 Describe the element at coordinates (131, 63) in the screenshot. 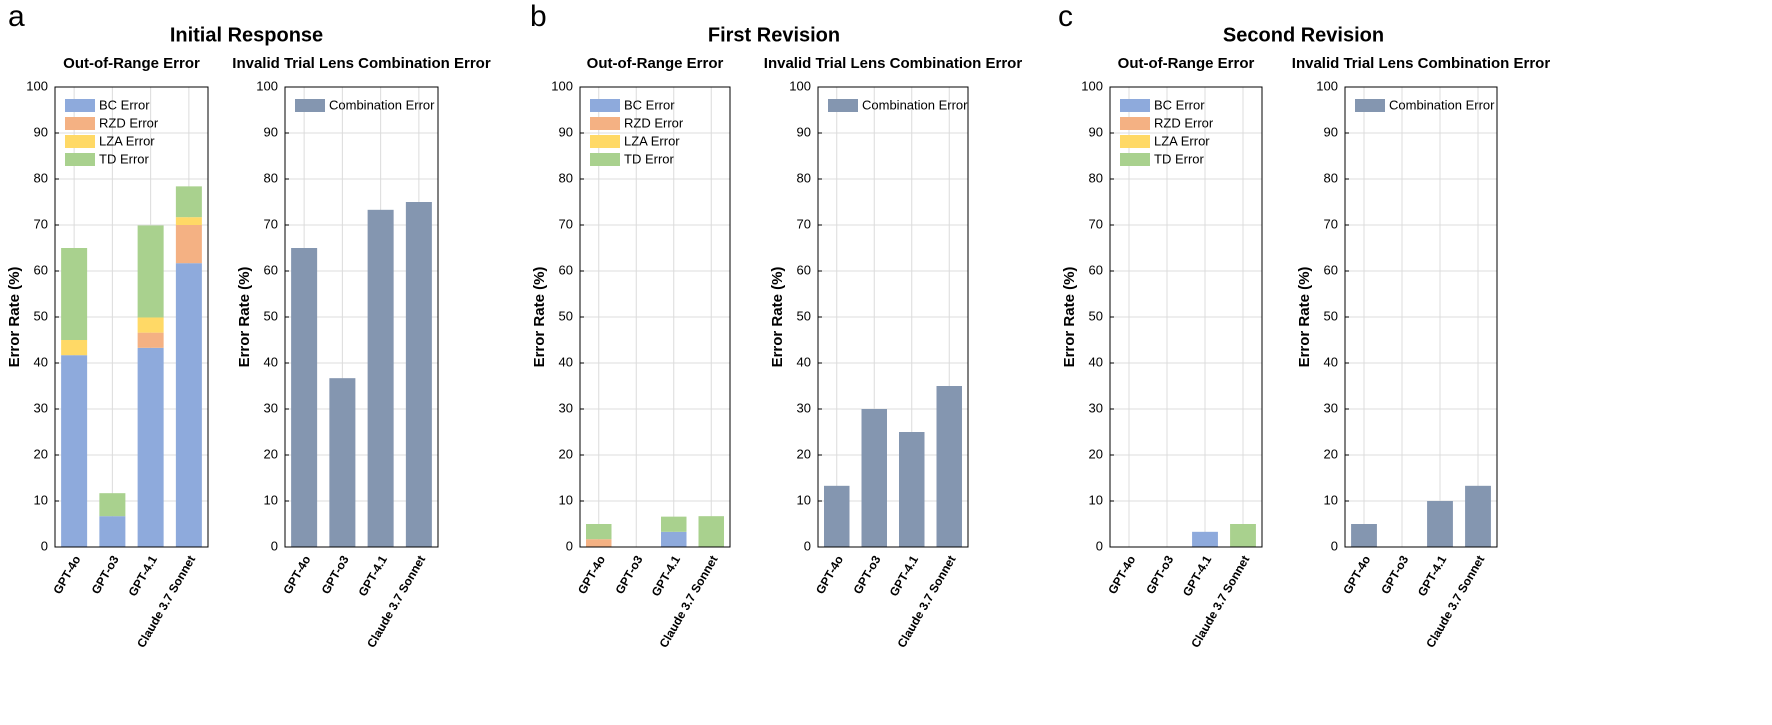

I see `subplot-title: Out-of-Range Error` at that location.